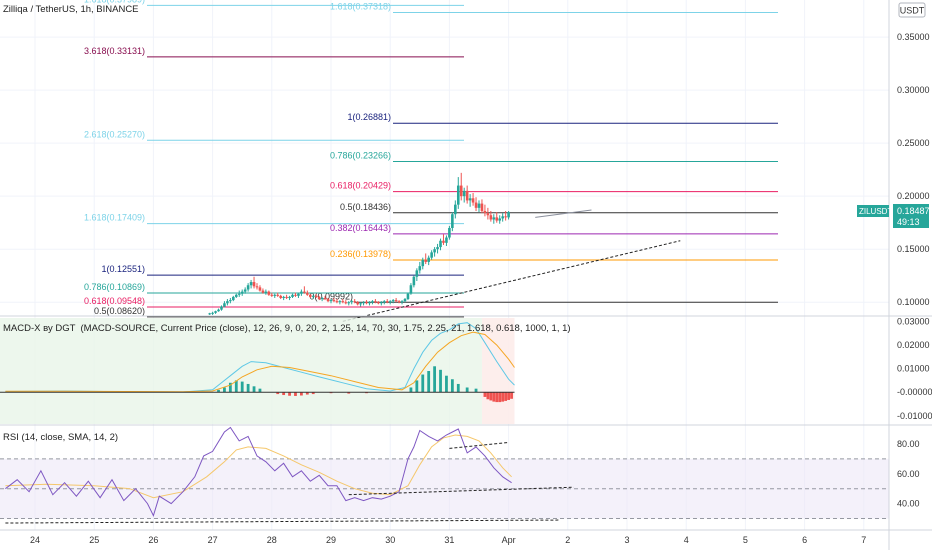 The width and height of the screenshot is (932, 550). I want to click on time-tick-label: 5, so click(745, 540).